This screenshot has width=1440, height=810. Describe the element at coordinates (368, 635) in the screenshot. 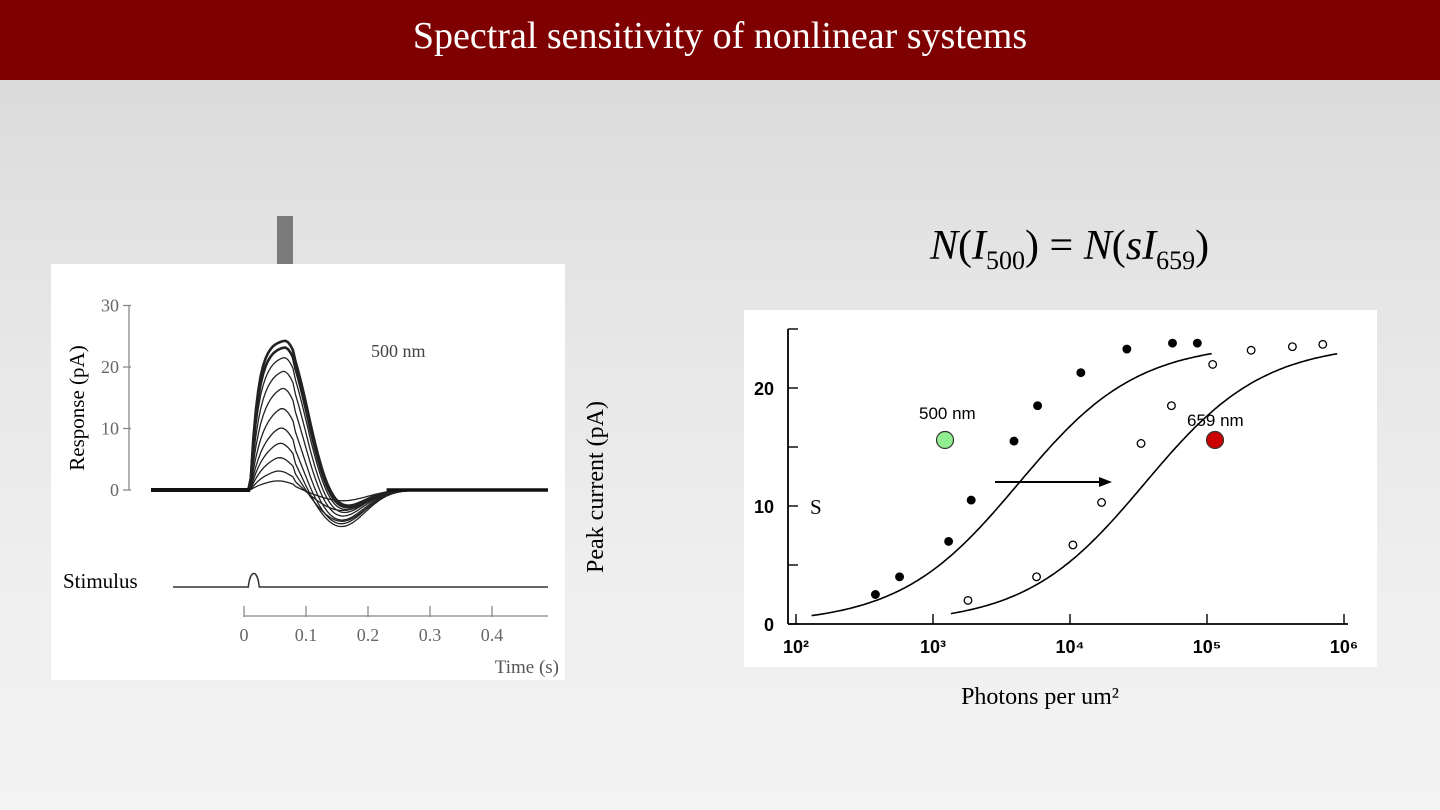

I see `x-tick-label: 0.2` at that location.